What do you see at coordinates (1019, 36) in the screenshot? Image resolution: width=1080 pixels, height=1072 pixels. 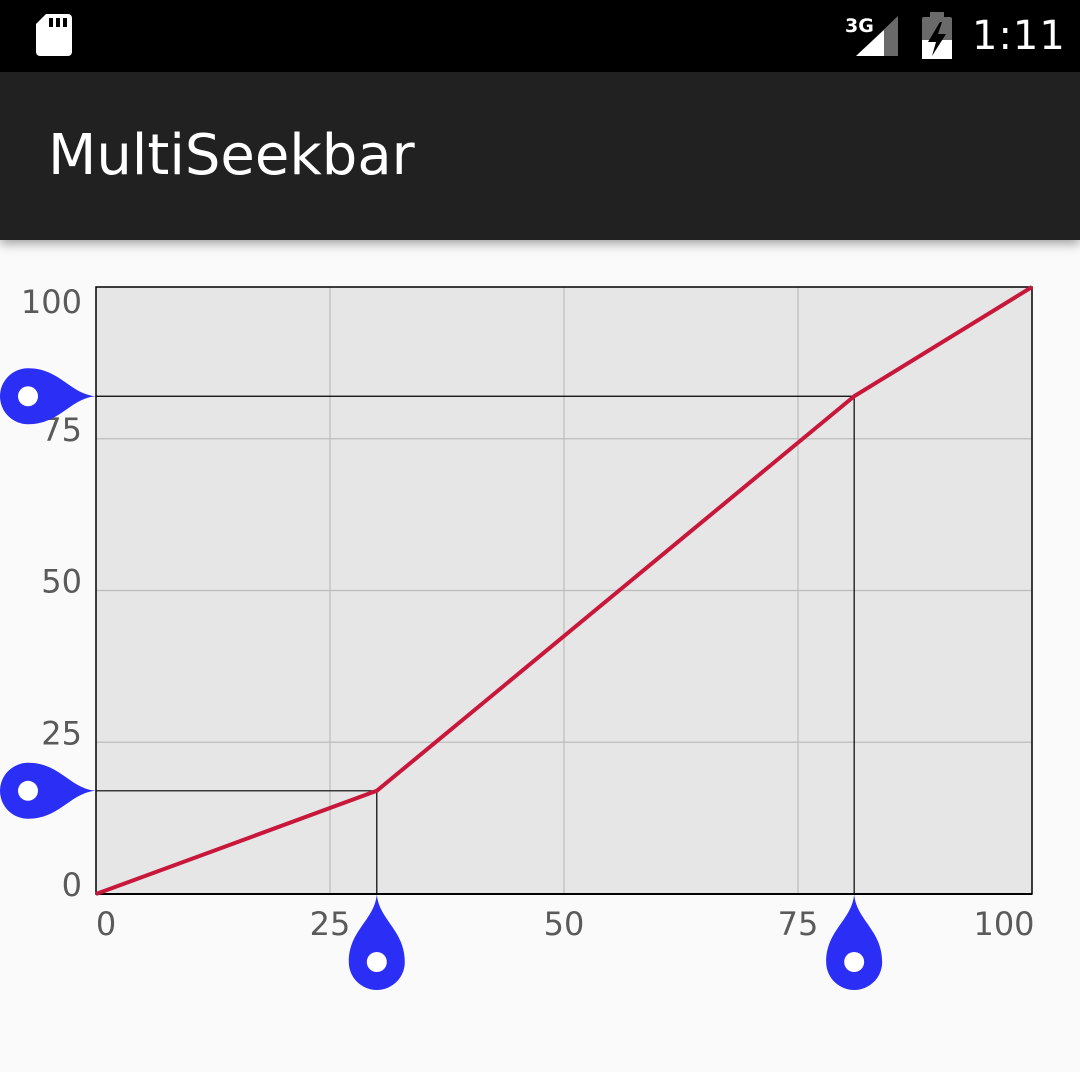 I see `status-clock: 1:11` at bounding box center [1019, 36].